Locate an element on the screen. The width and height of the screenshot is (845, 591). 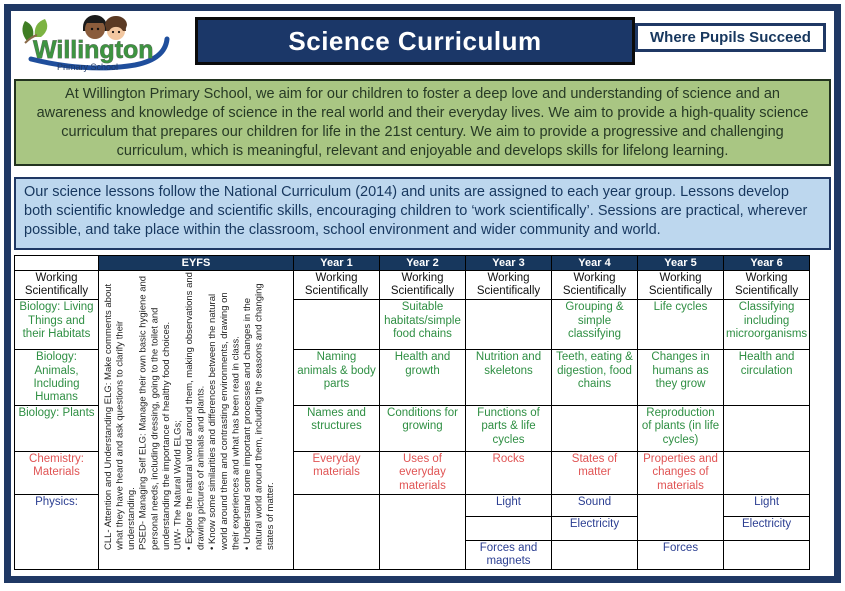
cell-y5-living-things: Life cycles is located at coordinates (680, 325).